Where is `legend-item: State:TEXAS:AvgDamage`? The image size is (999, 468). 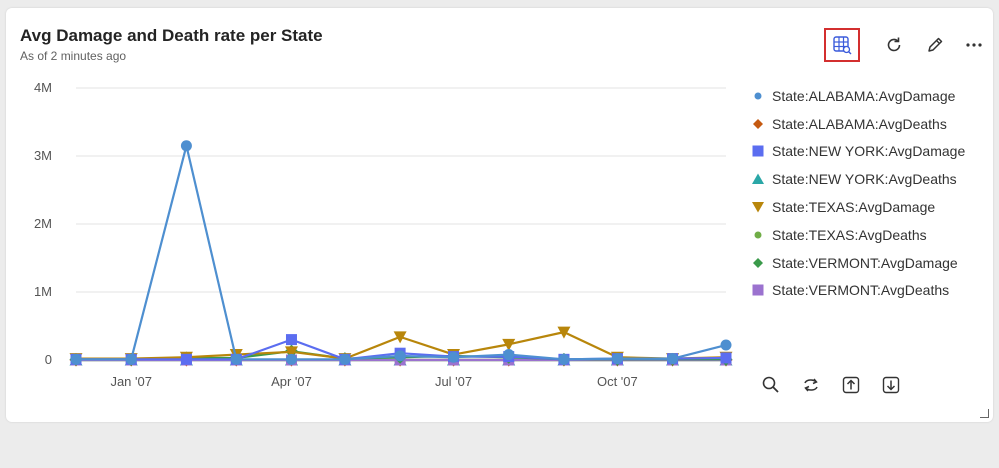
legend-item: State:TEXAS:AvgDamage is located at coordinates (870, 207).